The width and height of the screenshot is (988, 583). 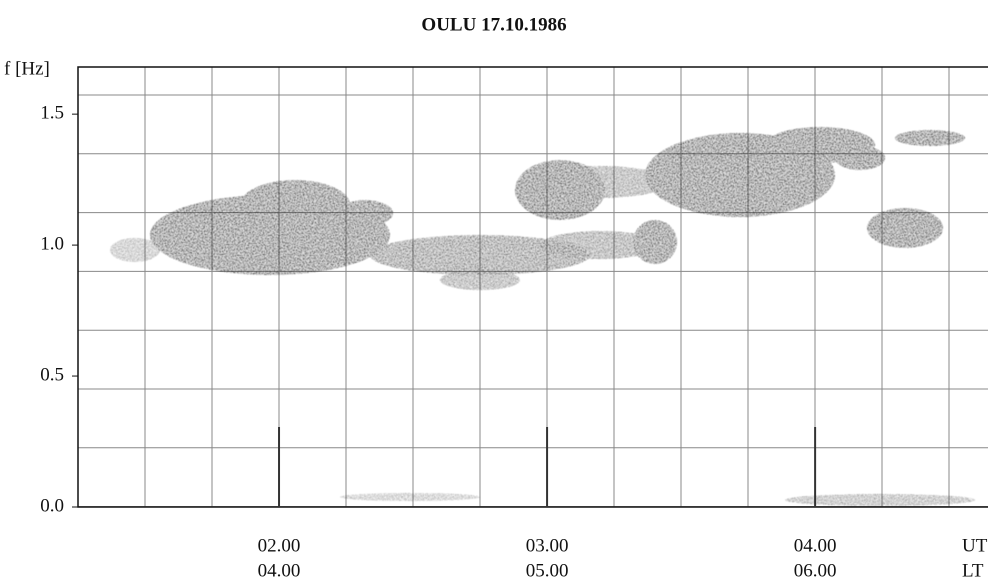 What do you see at coordinates (279, 570) in the screenshot?
I see `x2-tick-label: 04.00` at bounding box center [279, 570].